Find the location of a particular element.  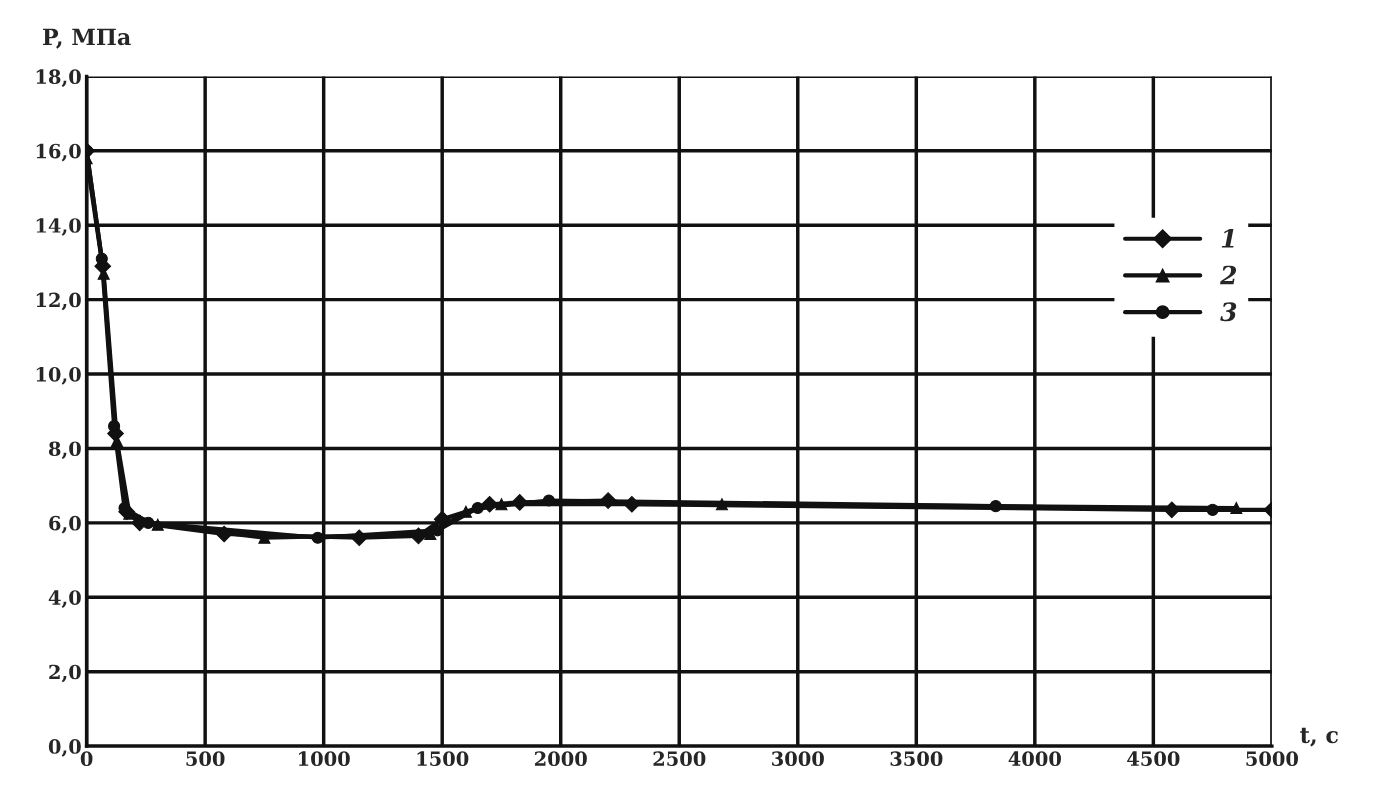

x-tick-label: 1000 is located at coordinates (324, 759).